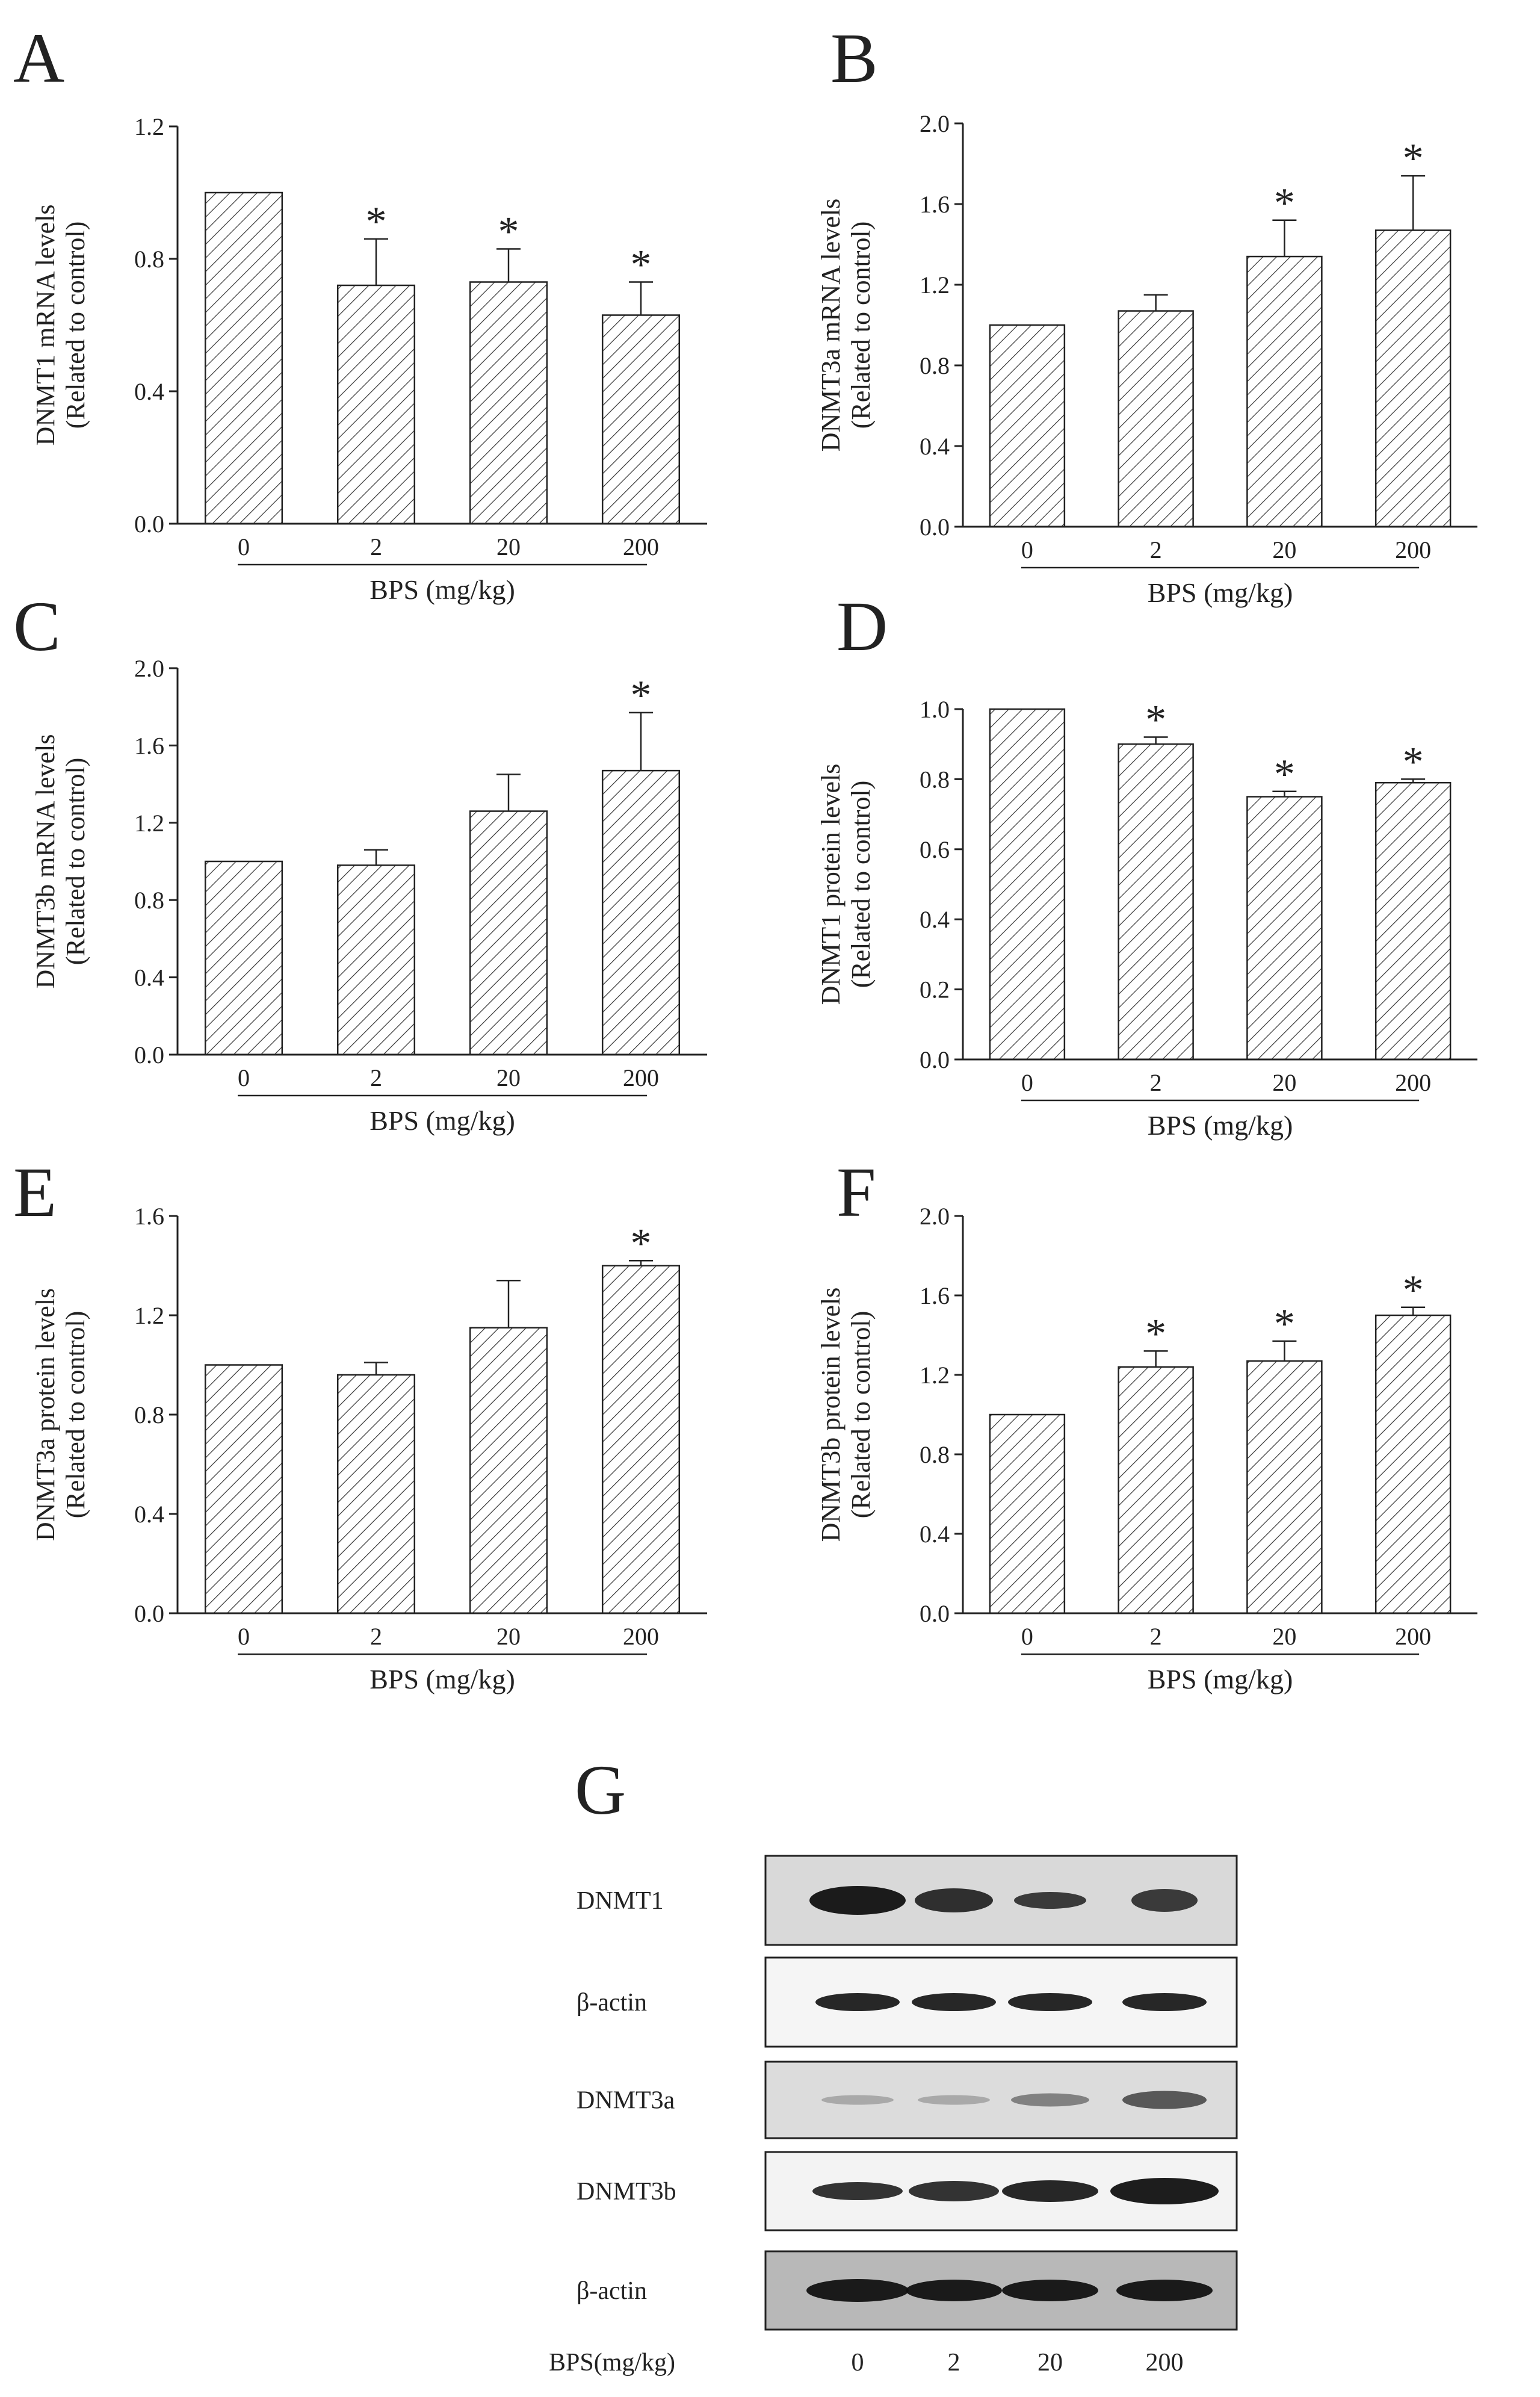 This screenshot has height=2397, width=1540. Describe the element at coordinates (935, 849) in the screenshot. I see `y-tick-label: 0.6` at that location.